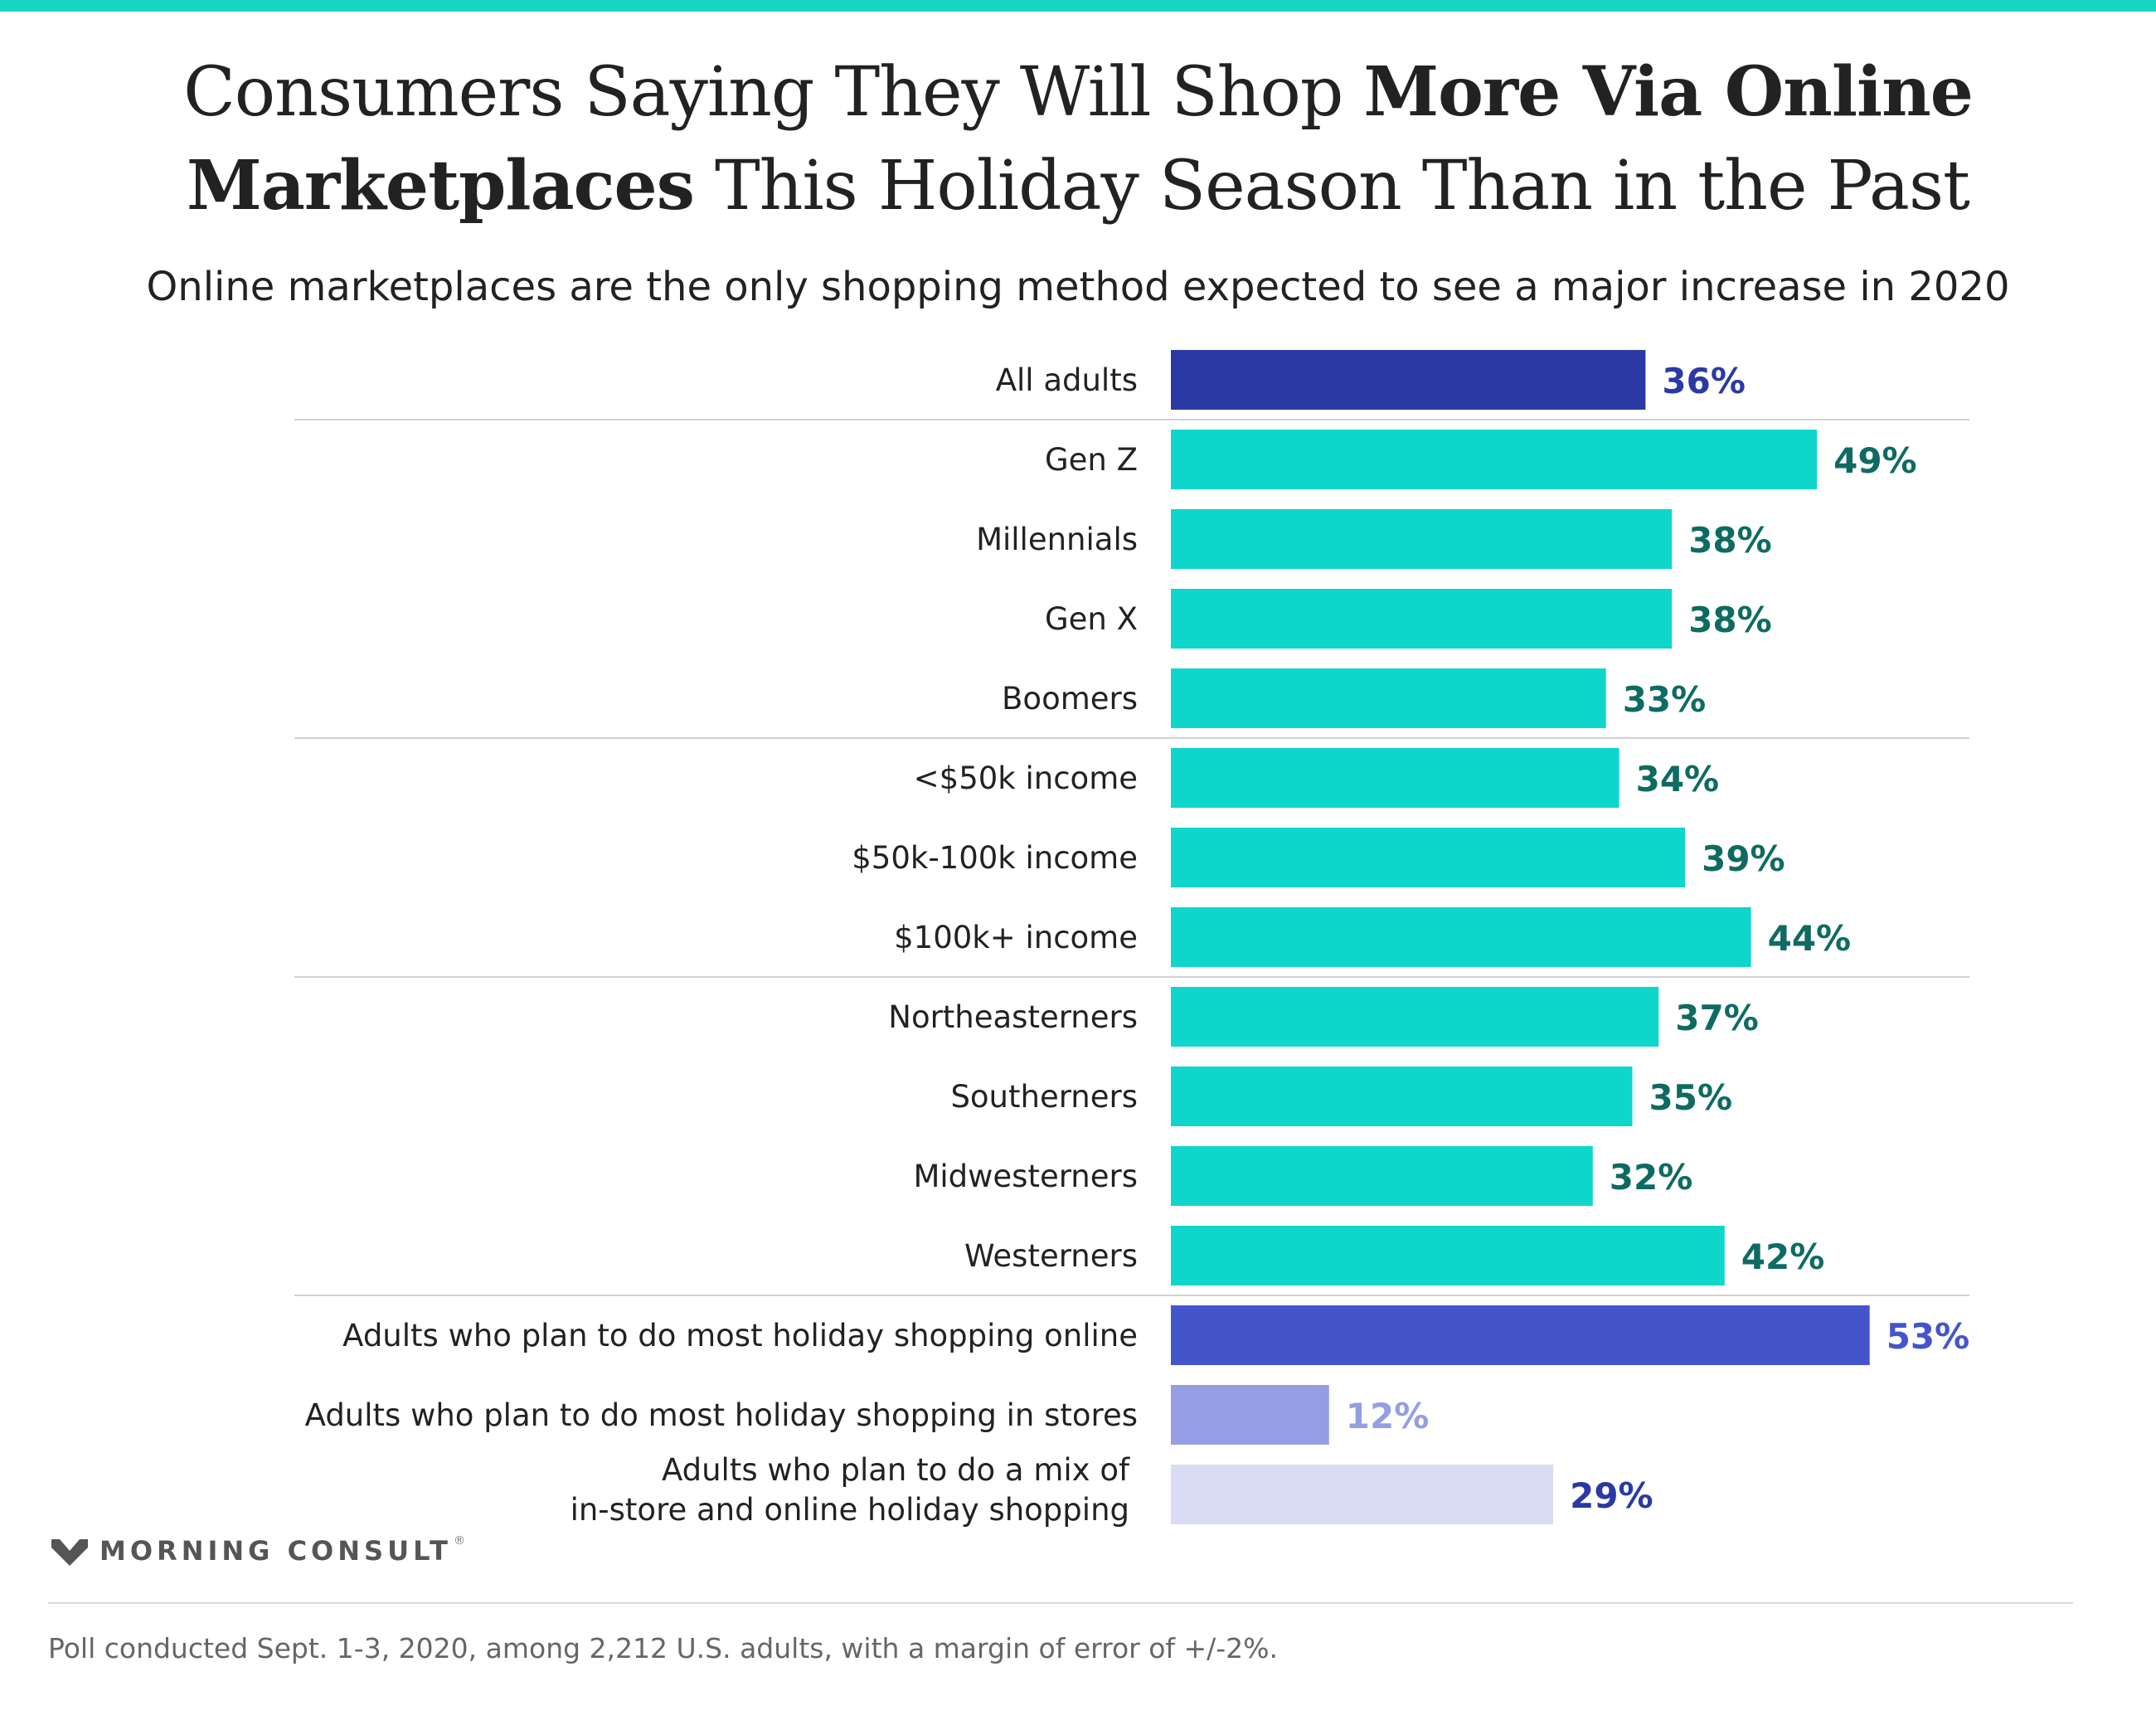 The height and width of the screenshot is (1725, 2156). What do you see at coordinates (1070, 699) in the screenshot?
I see `category-label-4: Boomers` at bounding box center [1070, 699].